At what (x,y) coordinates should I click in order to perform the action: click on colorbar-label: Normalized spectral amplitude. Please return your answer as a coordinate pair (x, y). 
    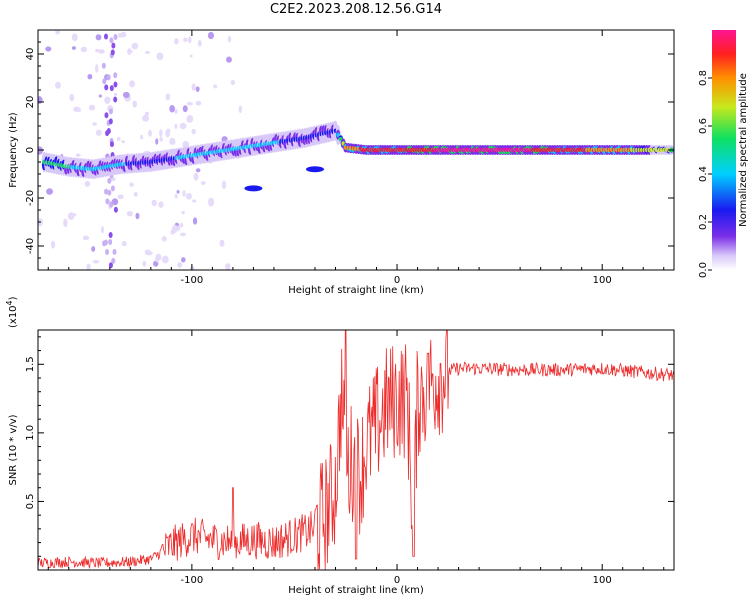
    Looking at the image, I should click on (743, 150).